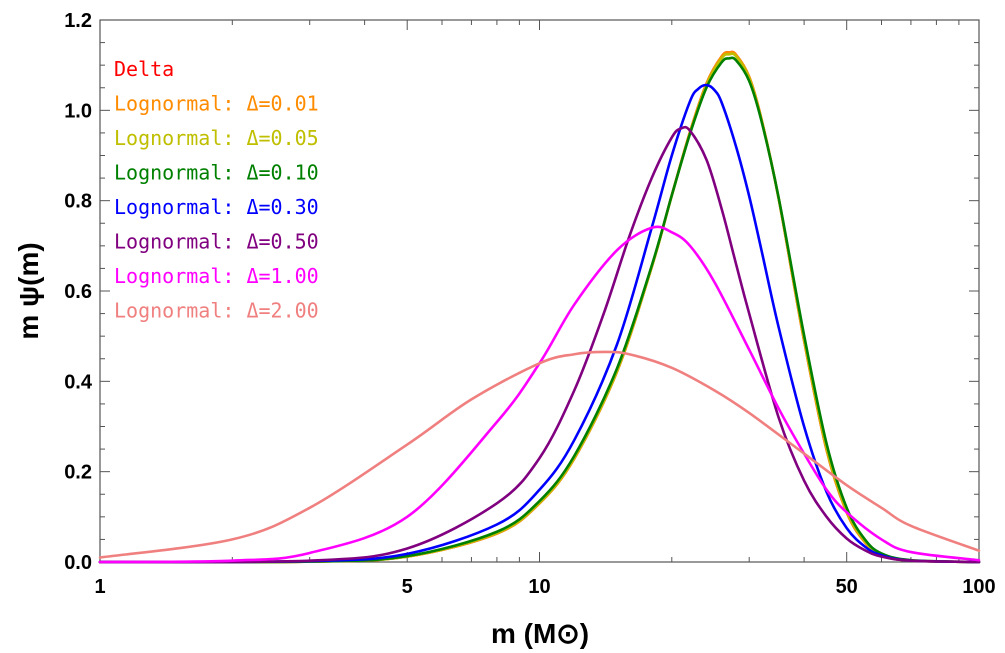 This screenshot has width=1005, height=653. What do you see at coordinates (78, 111) in the screenshot?
I see `y-tick-label: 1.0` at bounding box center [78, 111].